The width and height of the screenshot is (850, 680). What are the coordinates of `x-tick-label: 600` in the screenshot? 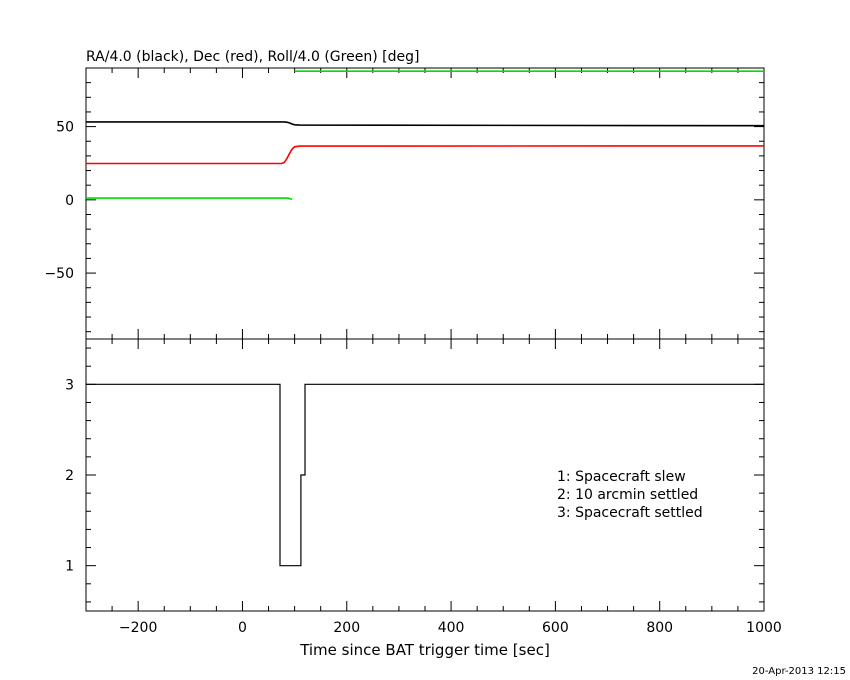 It's located at (555, 628).